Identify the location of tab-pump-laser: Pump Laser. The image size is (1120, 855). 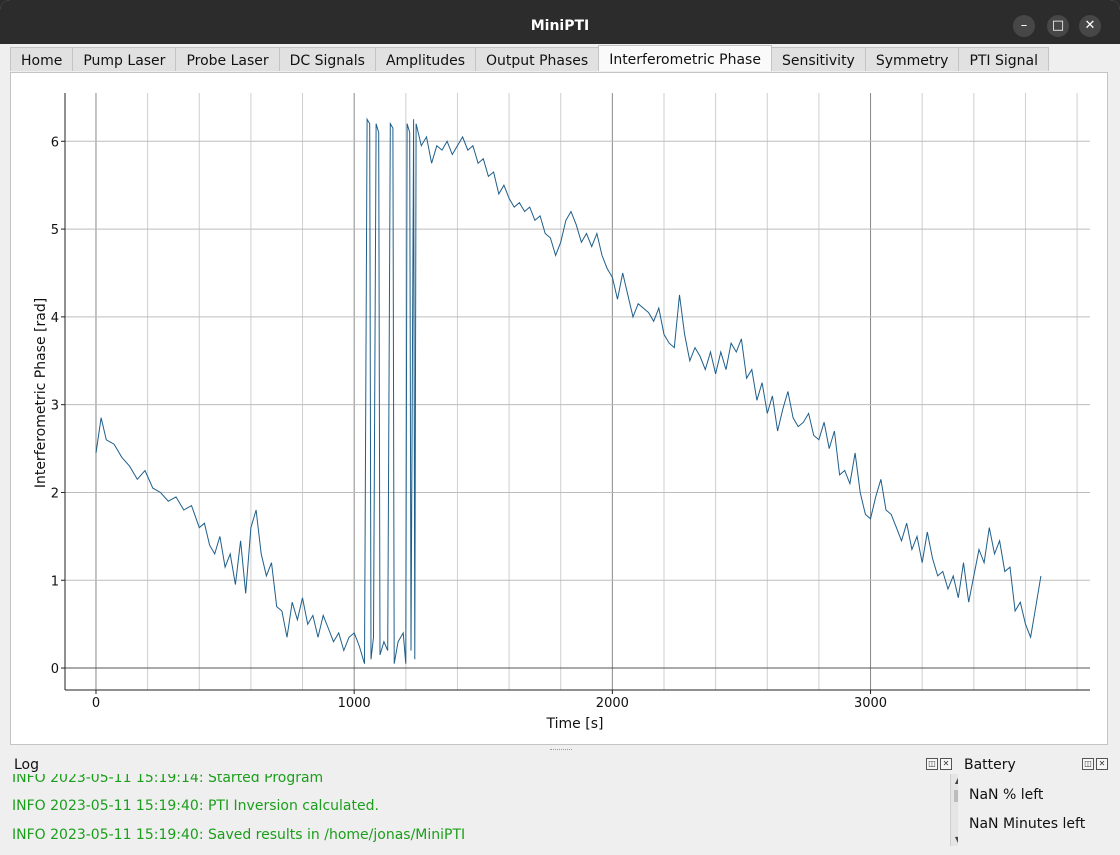
(124, 59).